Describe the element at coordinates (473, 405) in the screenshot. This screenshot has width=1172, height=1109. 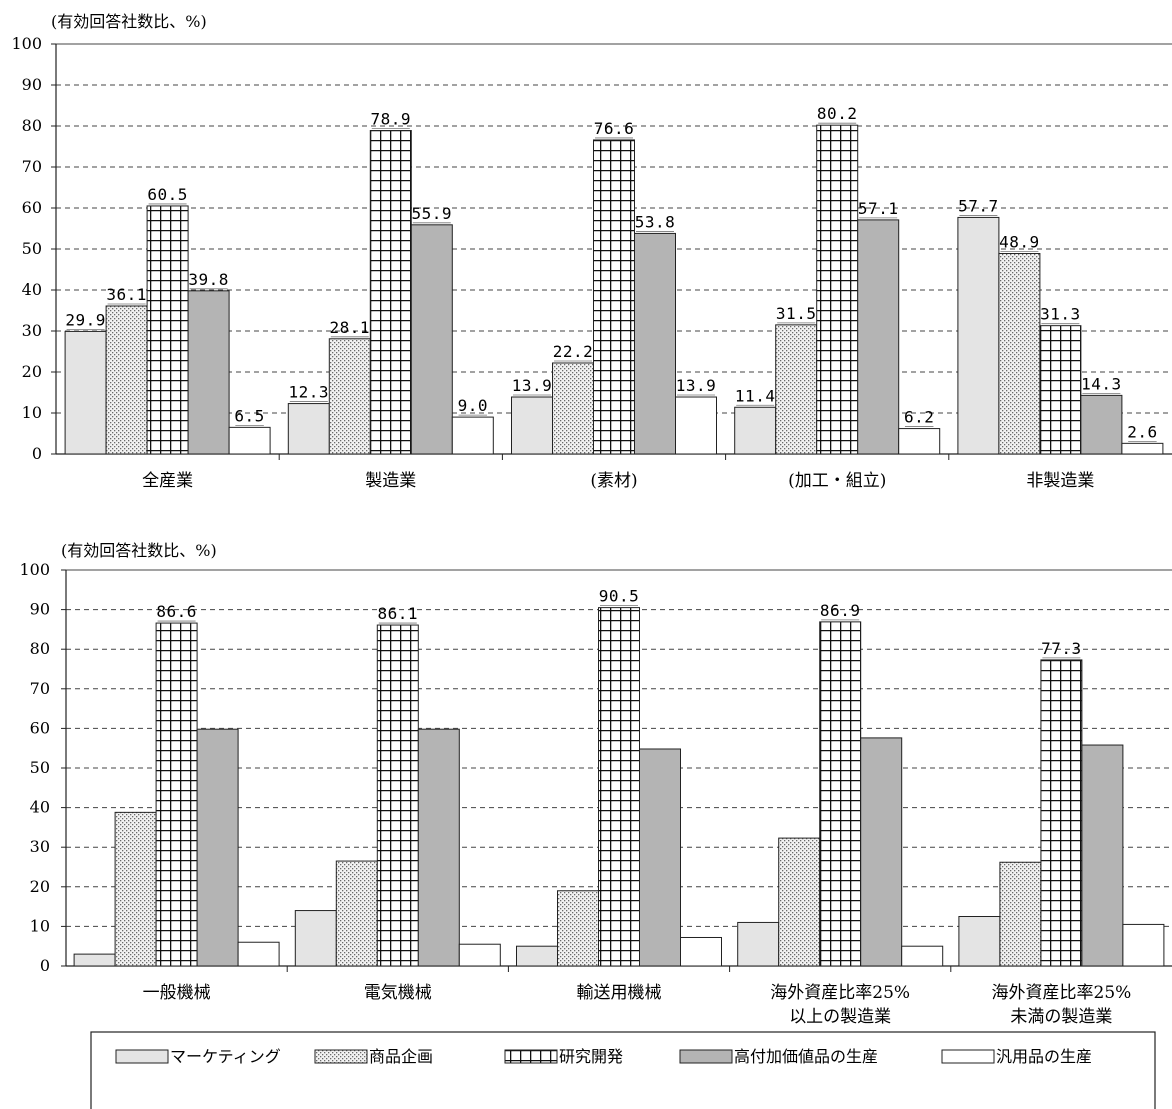
I see `data-label: 9.0` at that location.